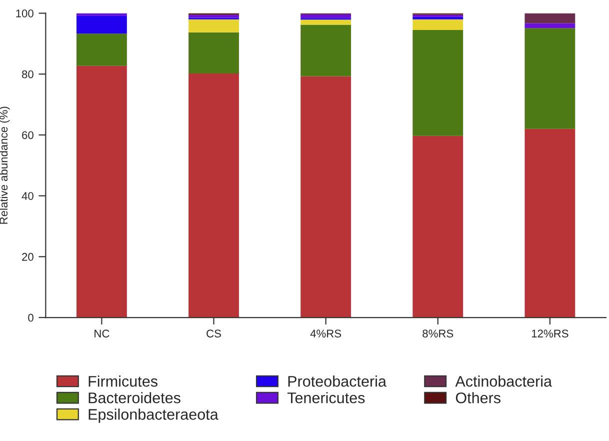  Describe the element at coordinates (550, 334) in the screenshot. I see `x-tick-label: 12%RS` at that location.